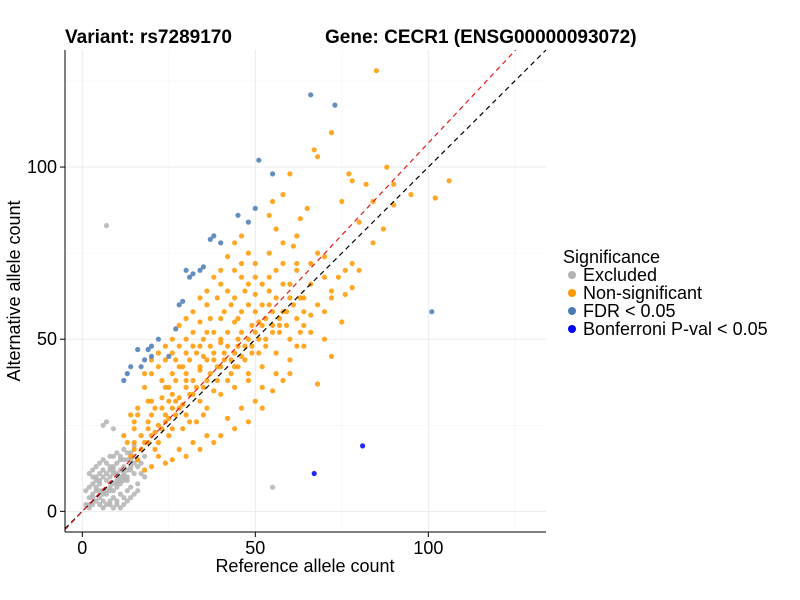 The image size is (800, 600). What do you see at coordinates (255, 548) in the screenshot?
I see `x-tick-label: 50` at bounding box center [255, 548].